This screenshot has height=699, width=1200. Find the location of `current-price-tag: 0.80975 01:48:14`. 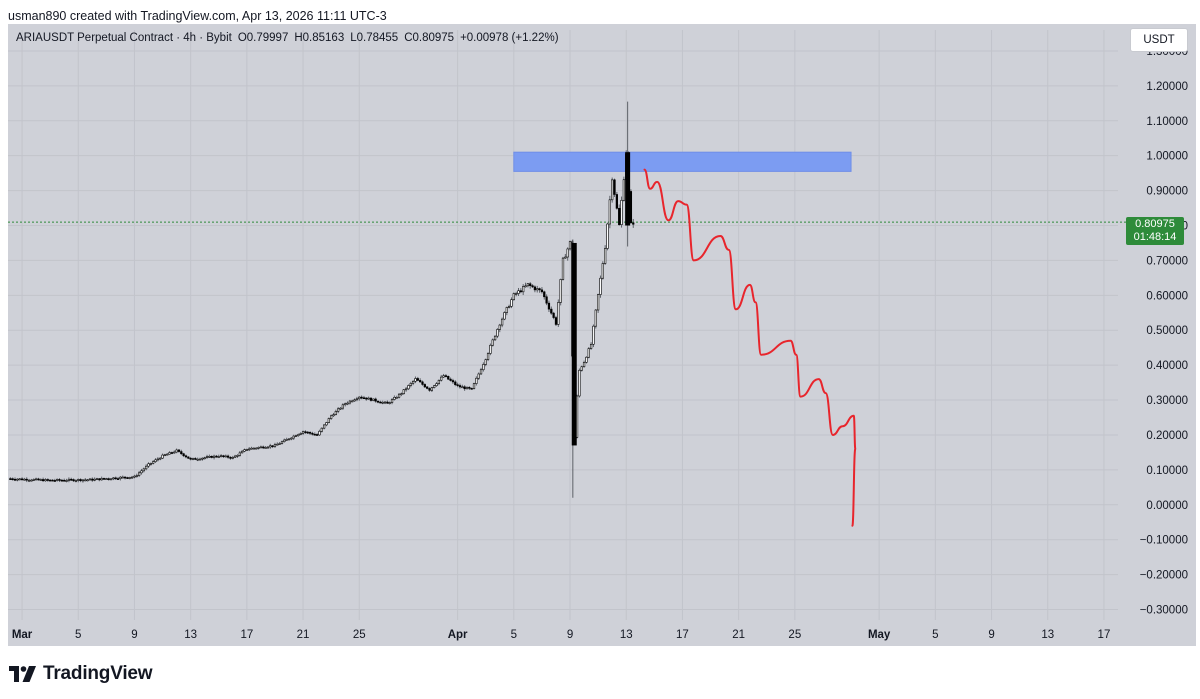

current-price-tag: 0.80975 01:48:14 is located at coordinates (1155, 231).